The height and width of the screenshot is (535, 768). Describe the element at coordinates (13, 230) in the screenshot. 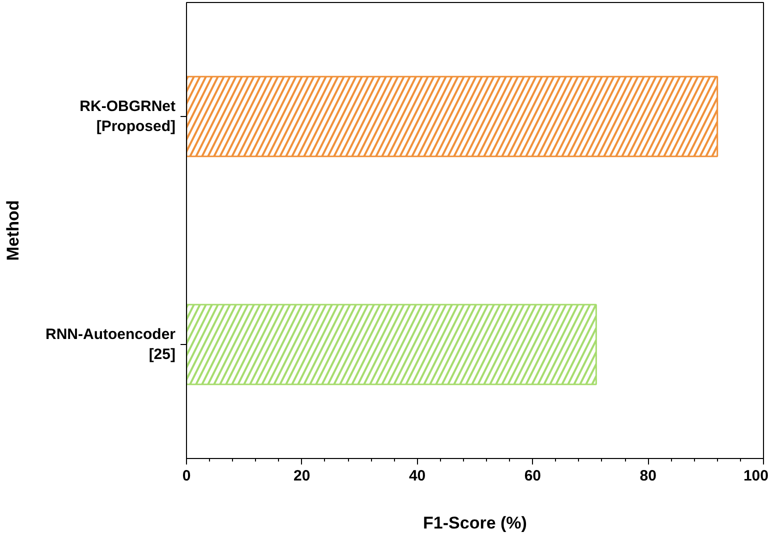

I see `y-axis-title: Method` at that location.